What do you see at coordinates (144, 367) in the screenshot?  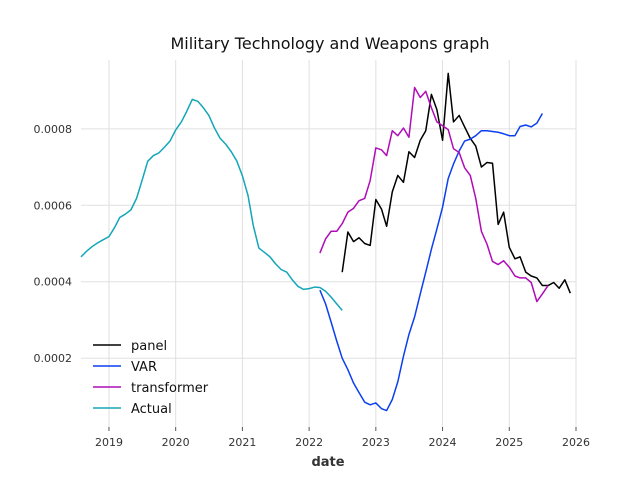 I see `legend-label-var: VAR` at bounding box center [144, 367].